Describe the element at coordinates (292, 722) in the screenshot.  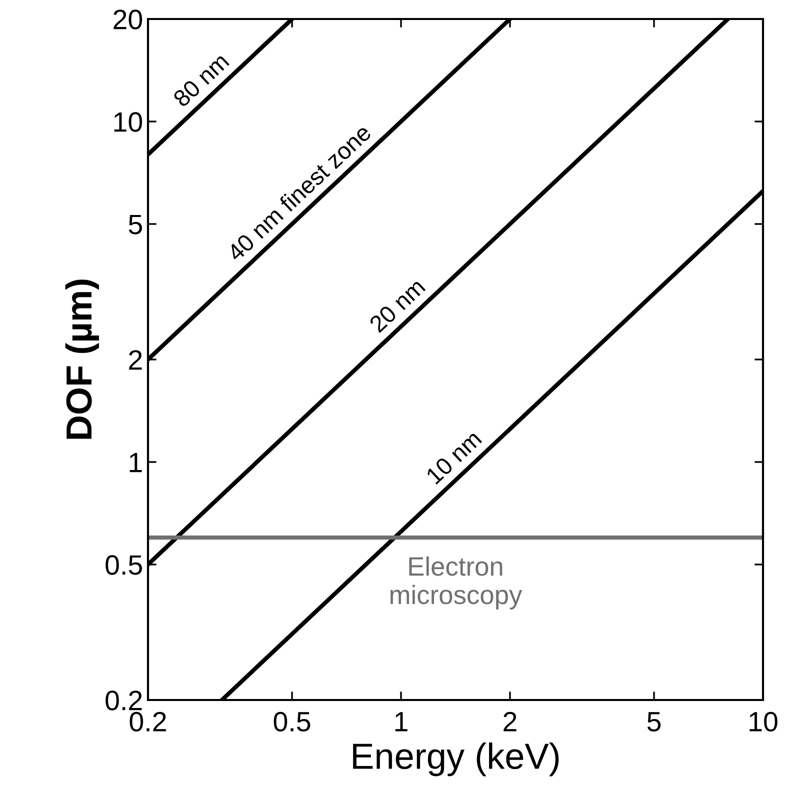
I see `x-tick-label: 0.5` at that location.